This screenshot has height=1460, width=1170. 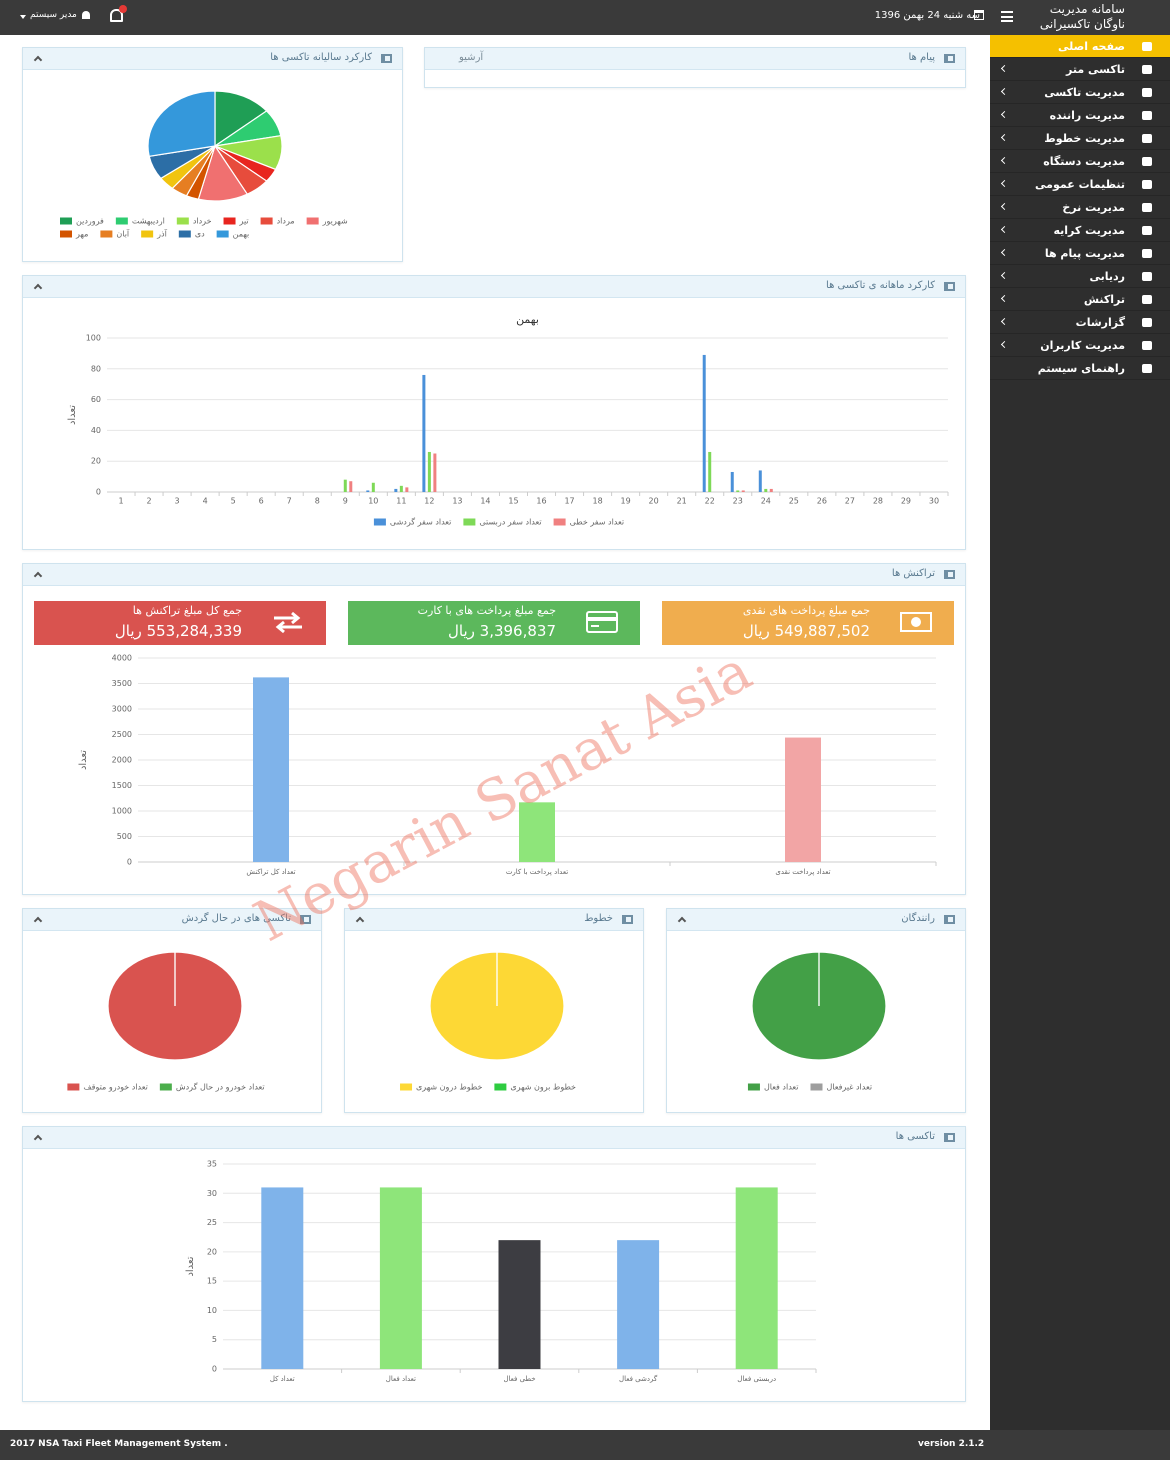 I want to click on transfer-icon, so click(x=288, y=622).